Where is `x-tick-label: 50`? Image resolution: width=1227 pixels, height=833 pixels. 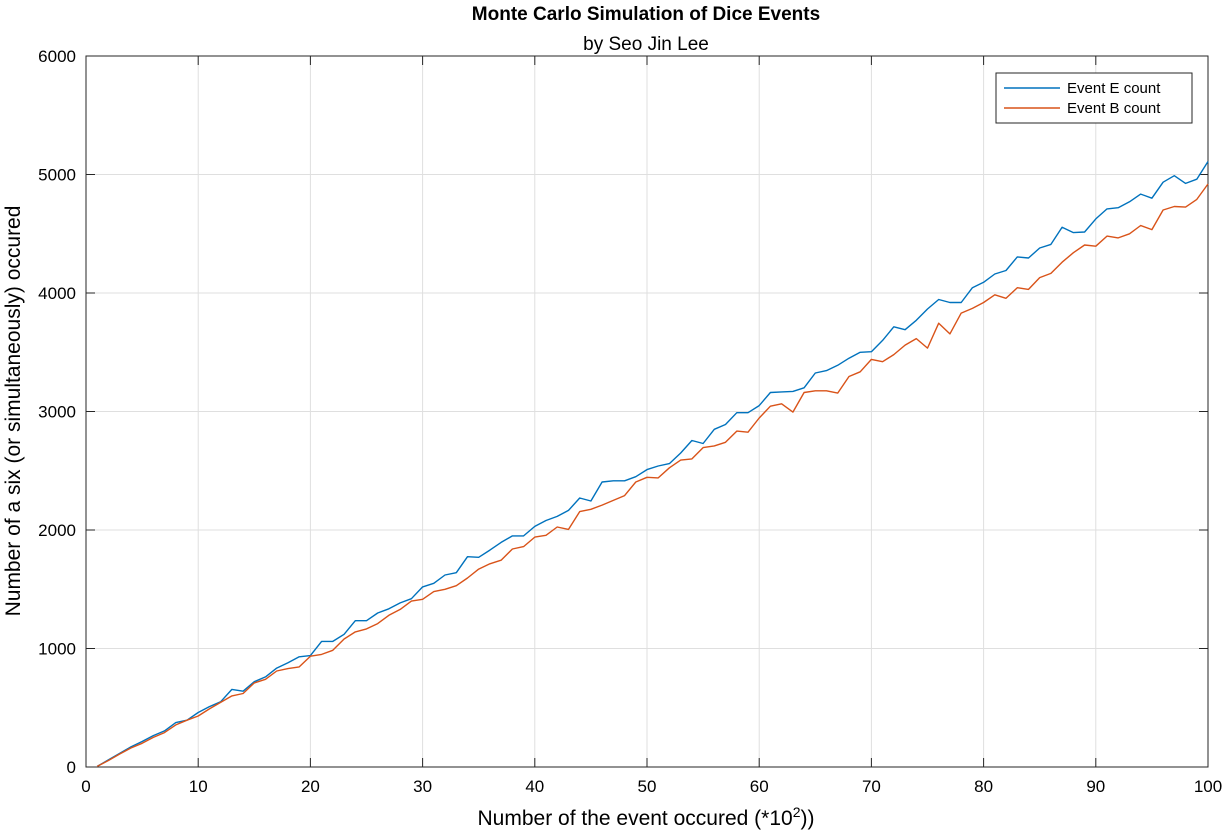
x-tick-label: 50 is located at coordinates (647, 786).